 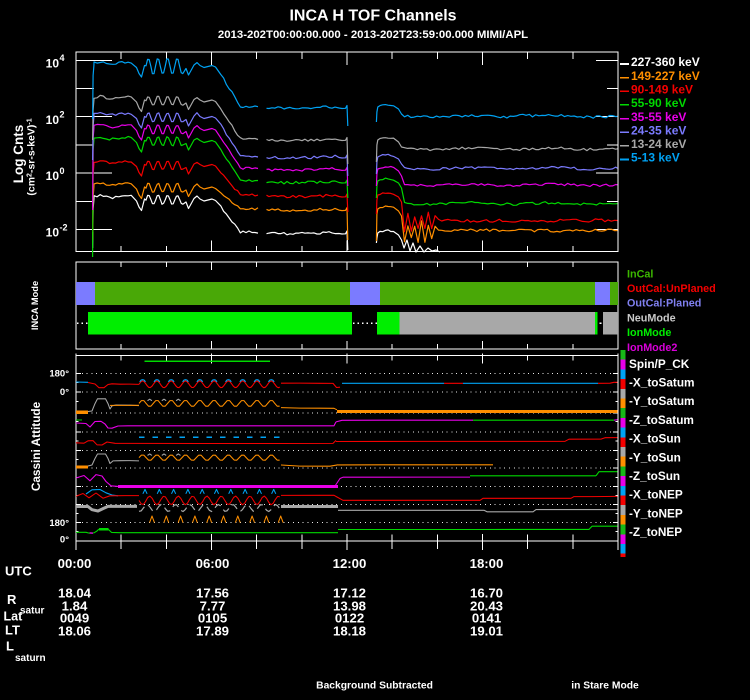 I want to click on svg-text: L, so click(x=10, y=646).